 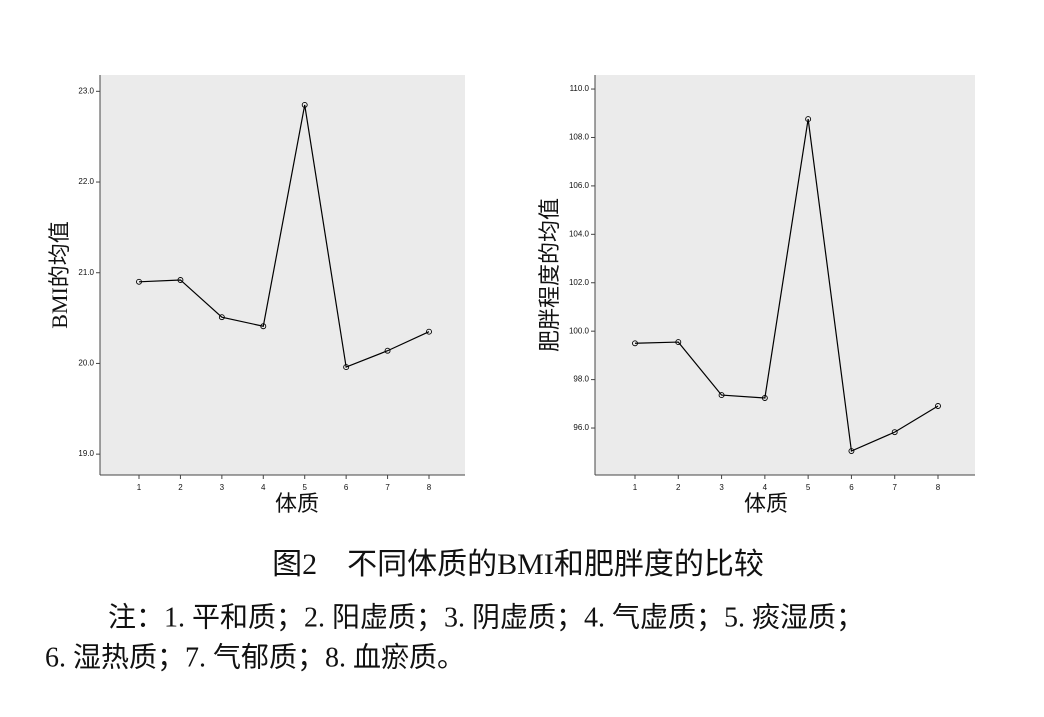 I want to click on caption: 图2 不同体质的BMI和肥胖度的比较, so click(x=518, y=564).